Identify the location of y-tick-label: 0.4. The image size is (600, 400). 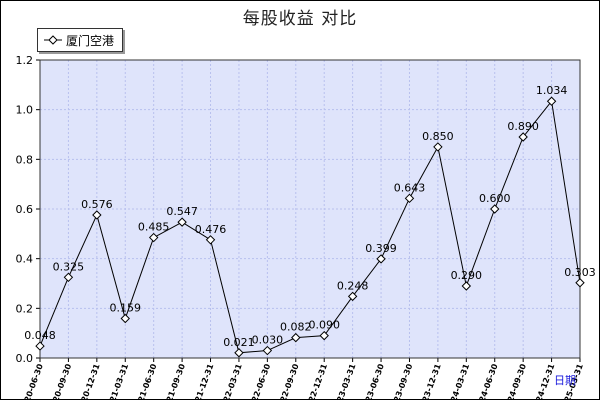
(25, 259).